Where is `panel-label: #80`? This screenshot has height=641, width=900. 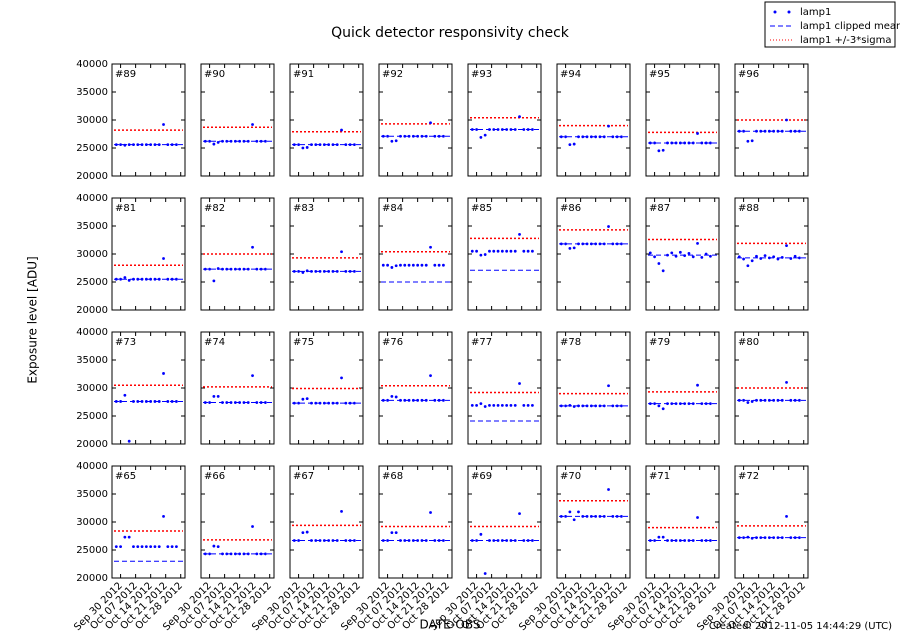 panel-label: #80 is located at coordinates (748, 342).